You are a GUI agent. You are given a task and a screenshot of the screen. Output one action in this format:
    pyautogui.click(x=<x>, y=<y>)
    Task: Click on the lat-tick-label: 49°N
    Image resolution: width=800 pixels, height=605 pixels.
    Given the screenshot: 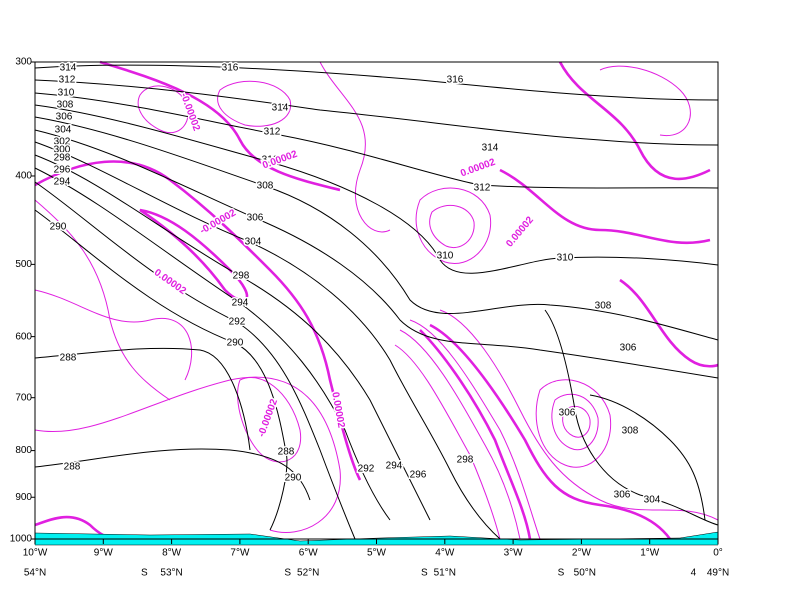 What is the action you would take?
    pyautogui.click(x=718, y=573)
    